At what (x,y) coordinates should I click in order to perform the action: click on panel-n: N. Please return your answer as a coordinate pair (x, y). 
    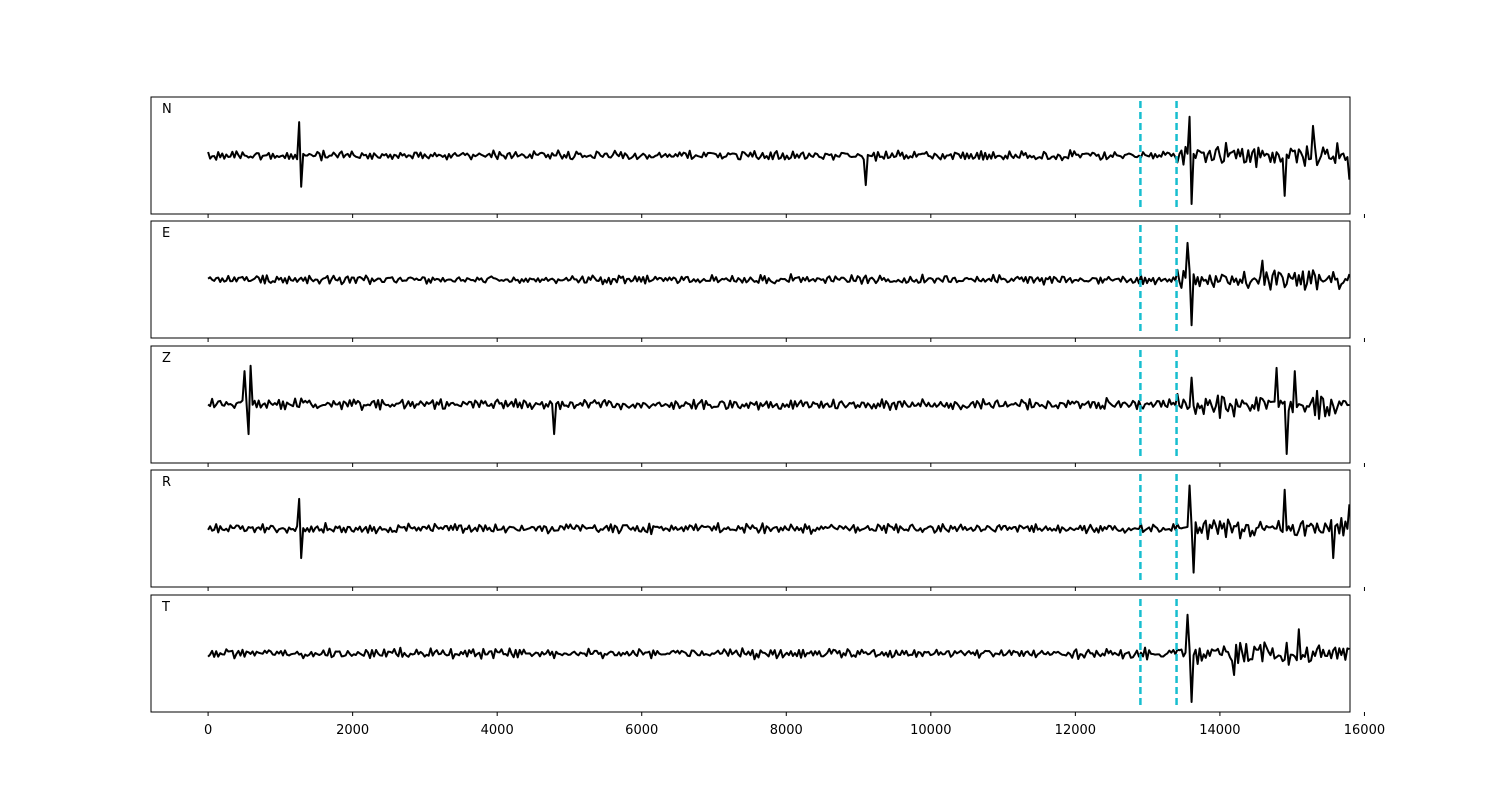
    Looking at the image, I should click on (757, 157).